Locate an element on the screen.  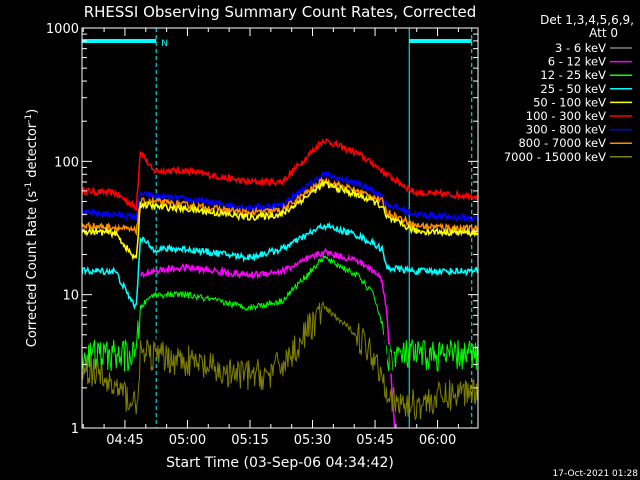
legend-entry-label: 25 - 50 keV is located at coordinates (573, 89).